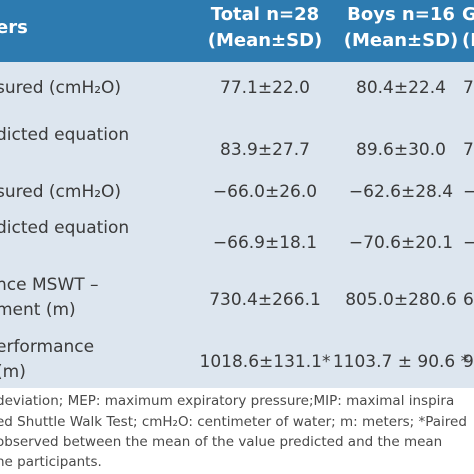 The image size is (474, 474). I want to click on header-band, so click(237, 31).